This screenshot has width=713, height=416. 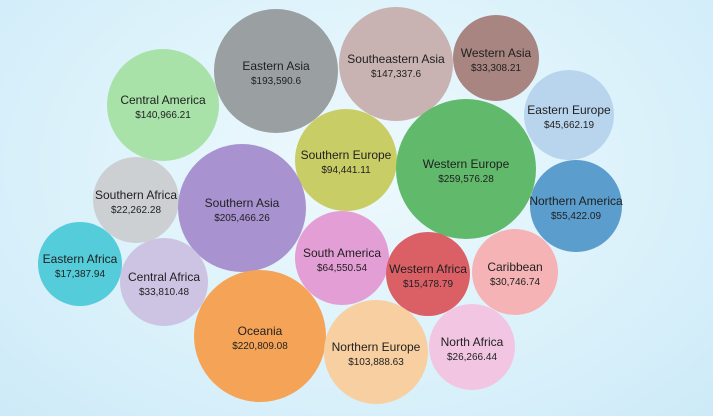 I want to click on bubble-western-europe: Western Europe $259,576.28, so click(x=466, y=169).